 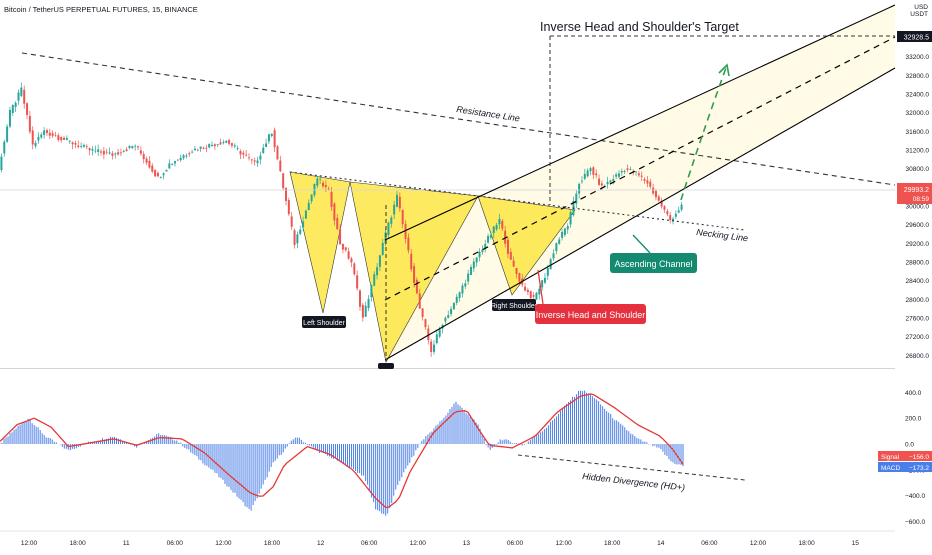 I want to click on right-shoulder-badge, so click(x=514, y=305).